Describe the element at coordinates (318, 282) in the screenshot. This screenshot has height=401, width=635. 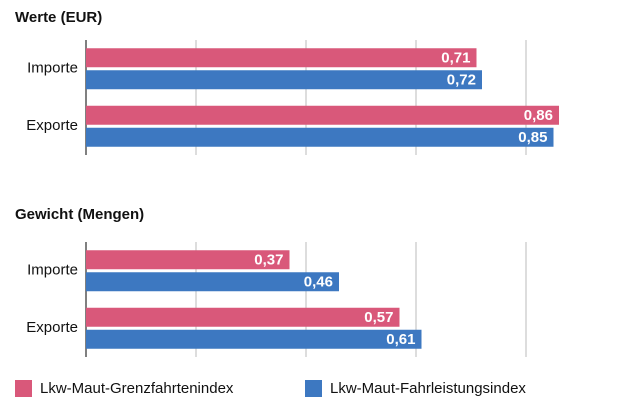
I see `value-label: 0,46` at that location.